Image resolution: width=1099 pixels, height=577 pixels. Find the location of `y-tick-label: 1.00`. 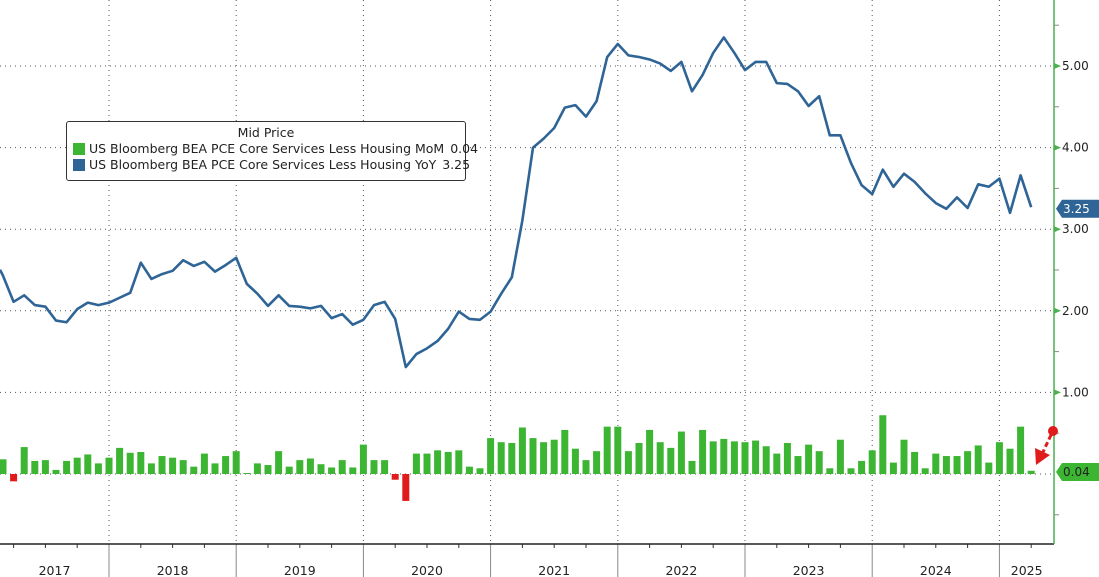

y-tick-label: 1.00 is located at coordinates (1075, 392).